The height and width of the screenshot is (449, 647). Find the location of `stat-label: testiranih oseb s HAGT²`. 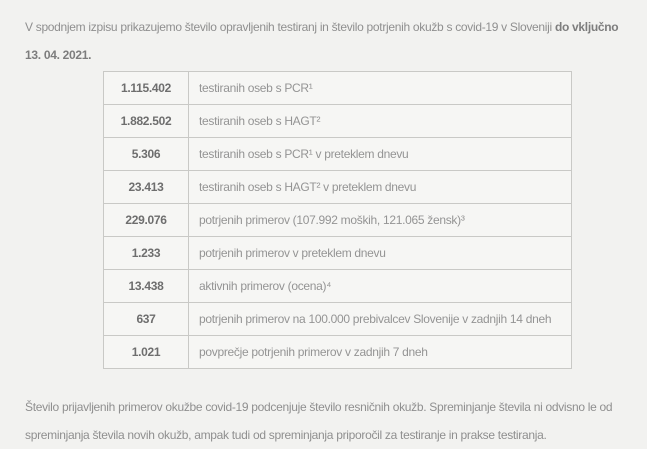

stat-label: testiranih oseb s HAGT² is located at coordinates (380, 121).